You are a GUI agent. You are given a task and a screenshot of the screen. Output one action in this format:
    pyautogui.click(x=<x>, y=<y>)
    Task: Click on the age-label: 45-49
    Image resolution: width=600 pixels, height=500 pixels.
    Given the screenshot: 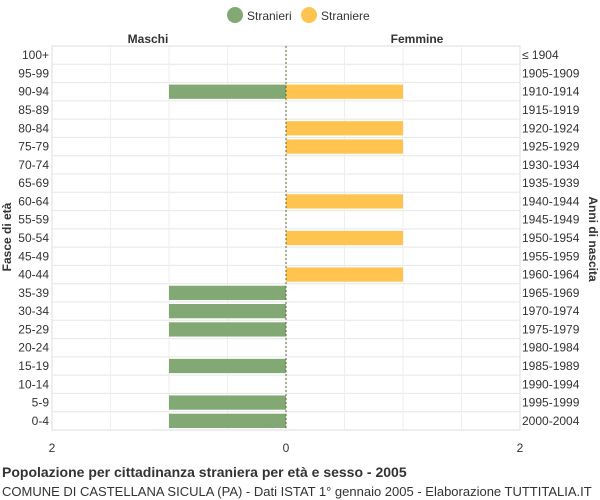 What is the action you would take?
    pyautogui.click(x=33, y=256)
    